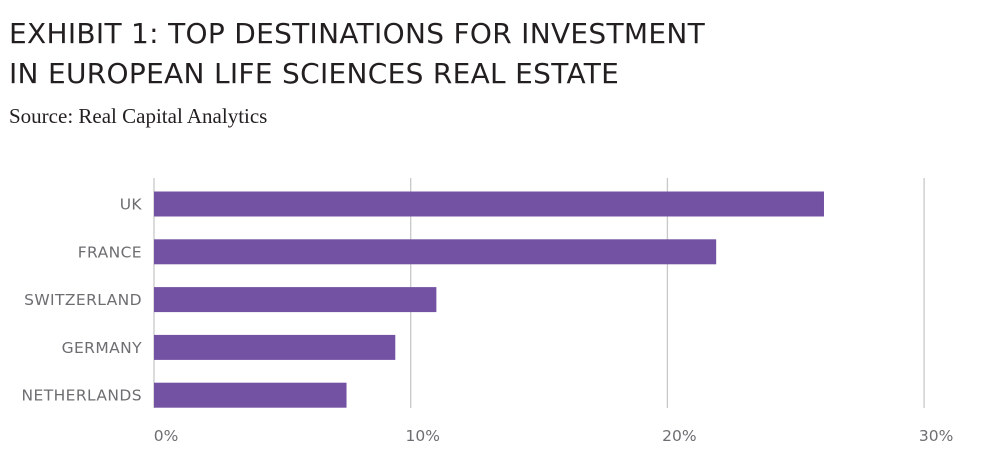 Image resolution: width=984 pixels, height=468 pixels. I want to click on x-tick-label: 10%, so click(422, 436).